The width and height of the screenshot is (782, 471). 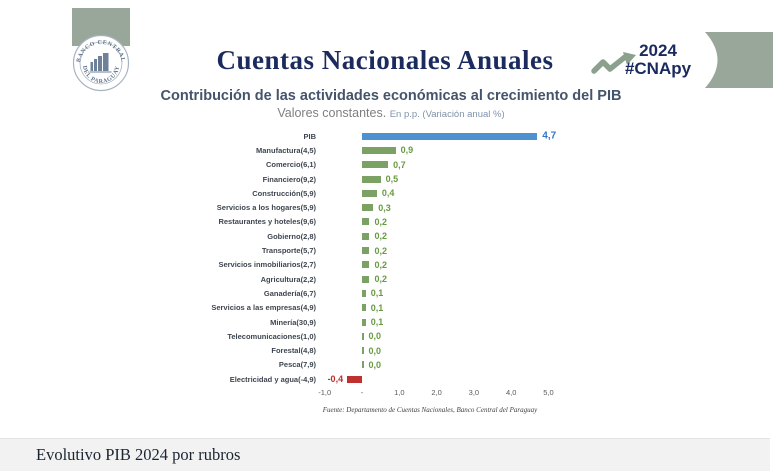 I want to click on chart-row: Minería(30,9) 0,1, so click(x=391, y=322).